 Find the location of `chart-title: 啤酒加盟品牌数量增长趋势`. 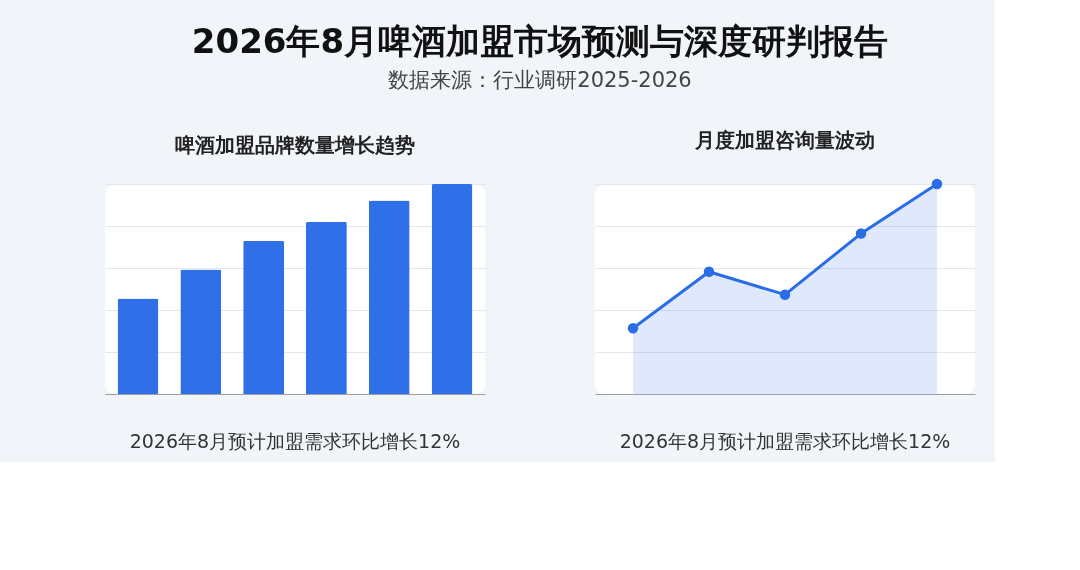

chart-title: 啤酒加盟品牌数量增长趋势 is located at coordinates (295, 145).